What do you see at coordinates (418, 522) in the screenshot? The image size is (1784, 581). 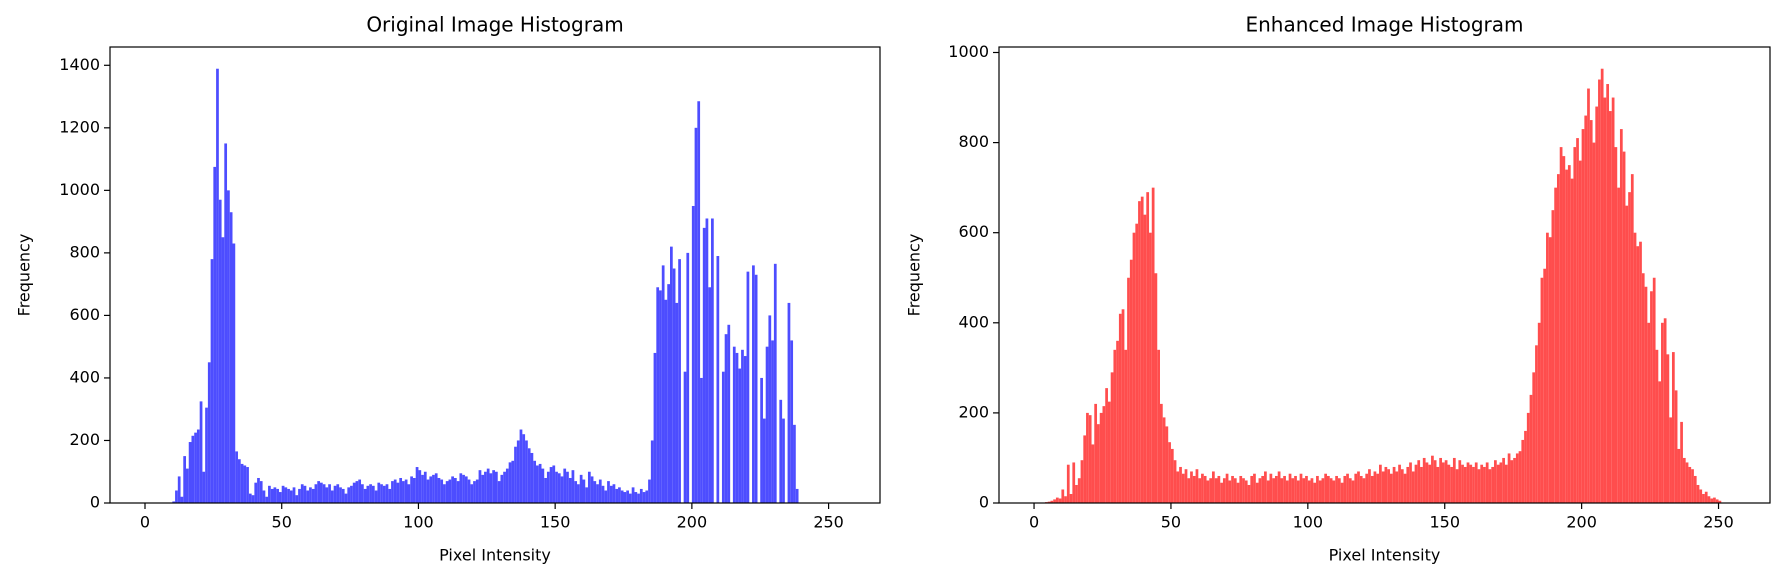 I see `x-tick-label: 100` at bounding box center [418, 522].